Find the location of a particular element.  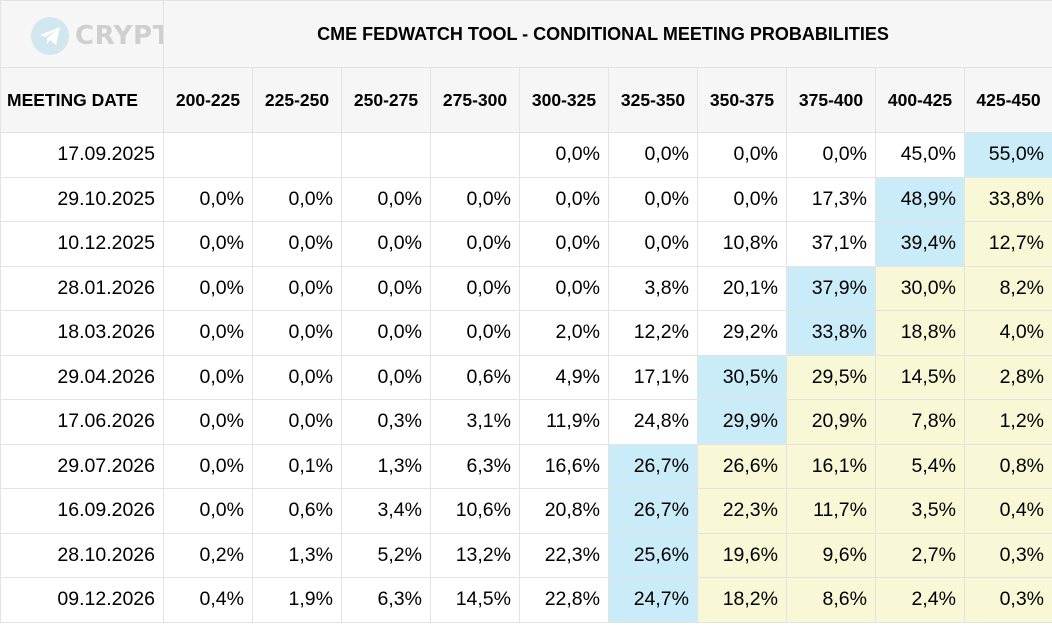

probability-cell: 2,4% is located at coordinates (920, 600).